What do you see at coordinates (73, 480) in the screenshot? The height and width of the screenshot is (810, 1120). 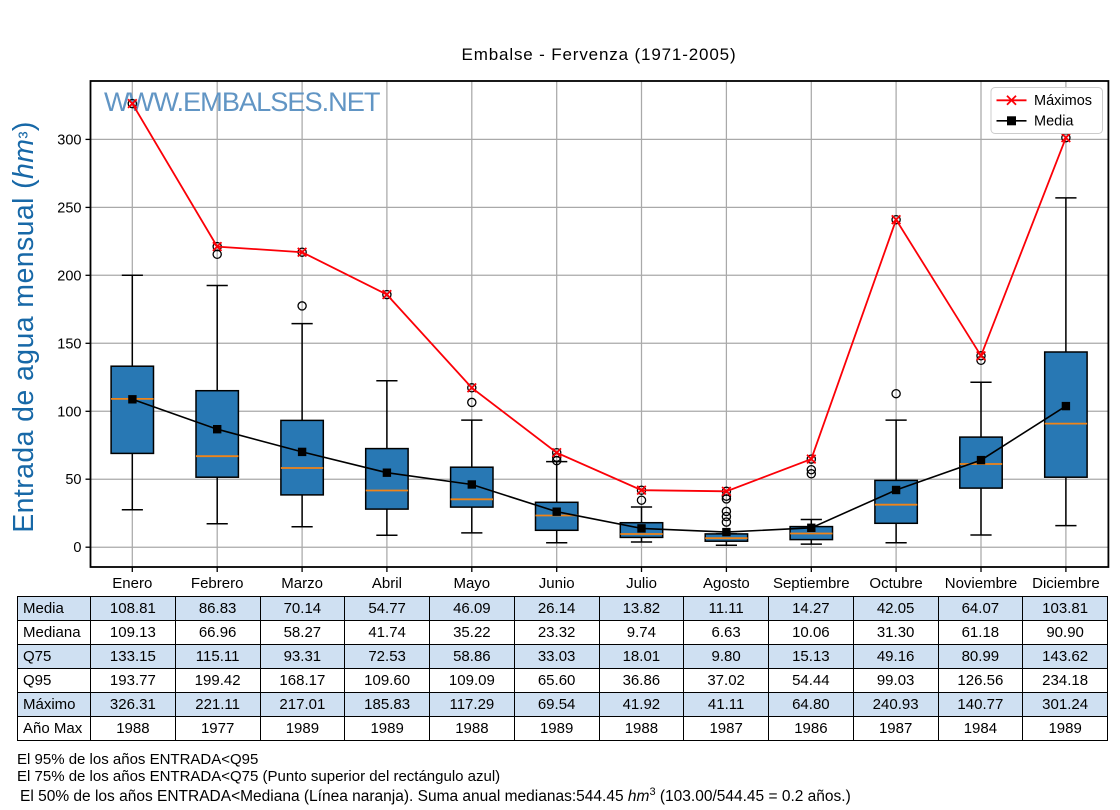 I see `svg-text: 50` at bounding box center [73, 480].